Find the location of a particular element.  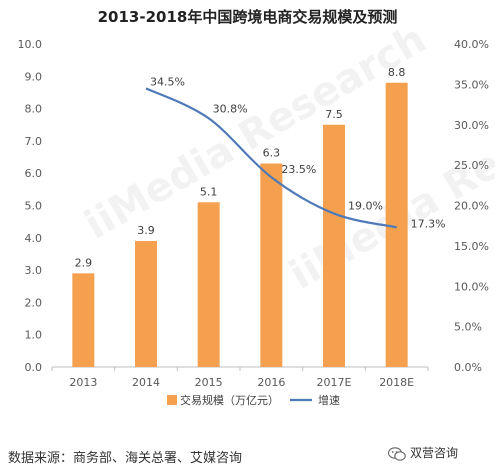

line-data-label: 34.5% is located at coordinates (167, 81).